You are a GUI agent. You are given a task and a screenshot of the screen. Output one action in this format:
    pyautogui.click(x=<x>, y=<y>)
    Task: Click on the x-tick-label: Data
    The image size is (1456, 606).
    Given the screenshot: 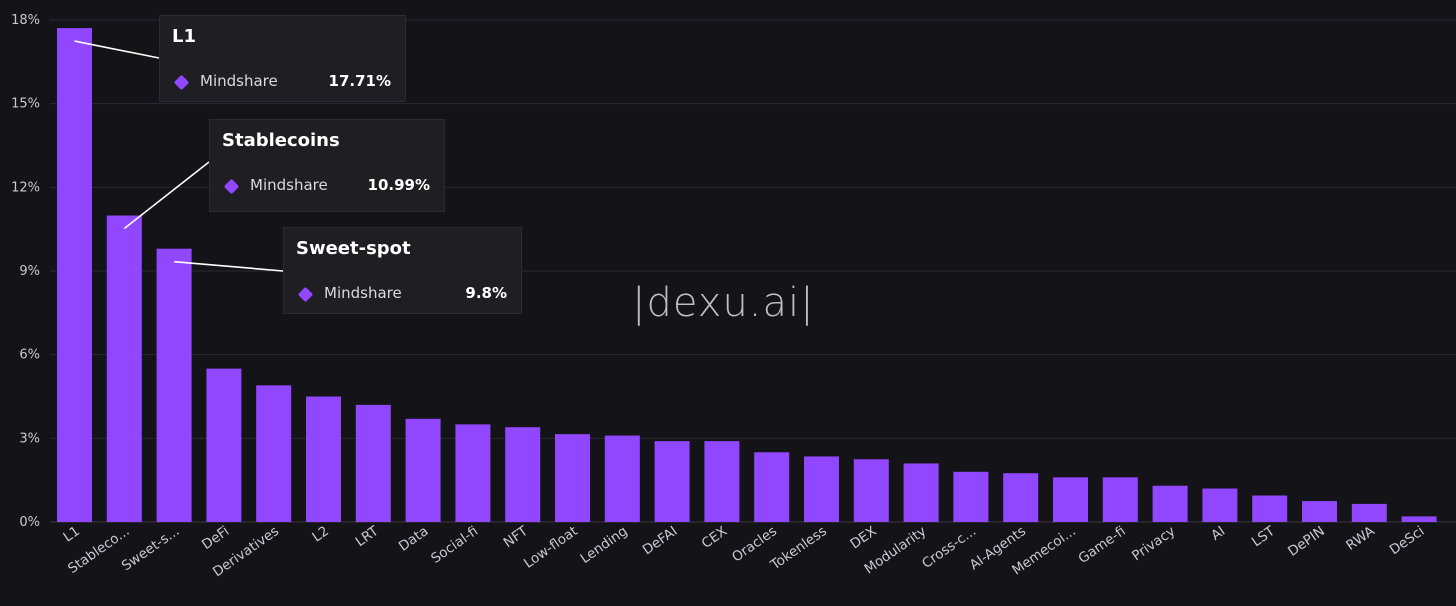 What is the action you would take?
    pyautogui.click(x=414, y=539)
    